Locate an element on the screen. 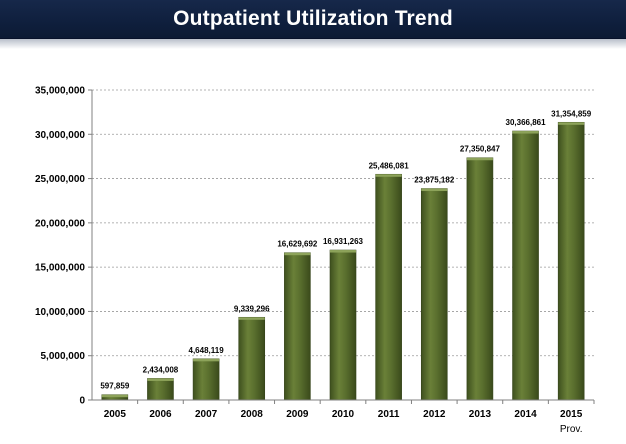  y-tick-label: 0 is located at coordinates (82, 401).